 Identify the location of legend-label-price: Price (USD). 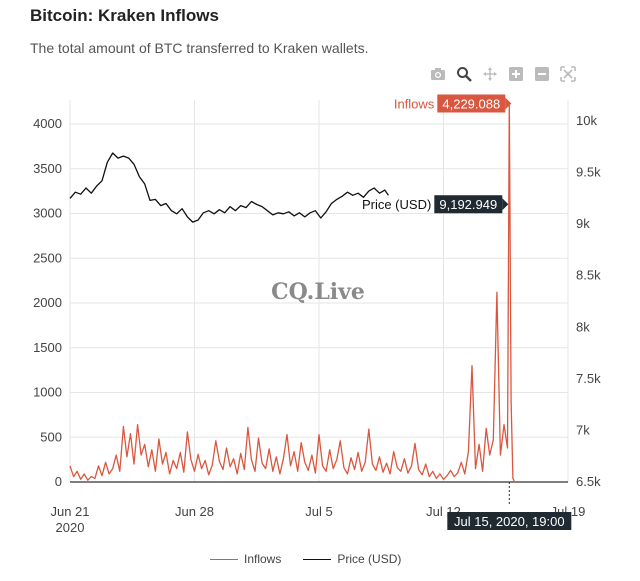
(369, 559).